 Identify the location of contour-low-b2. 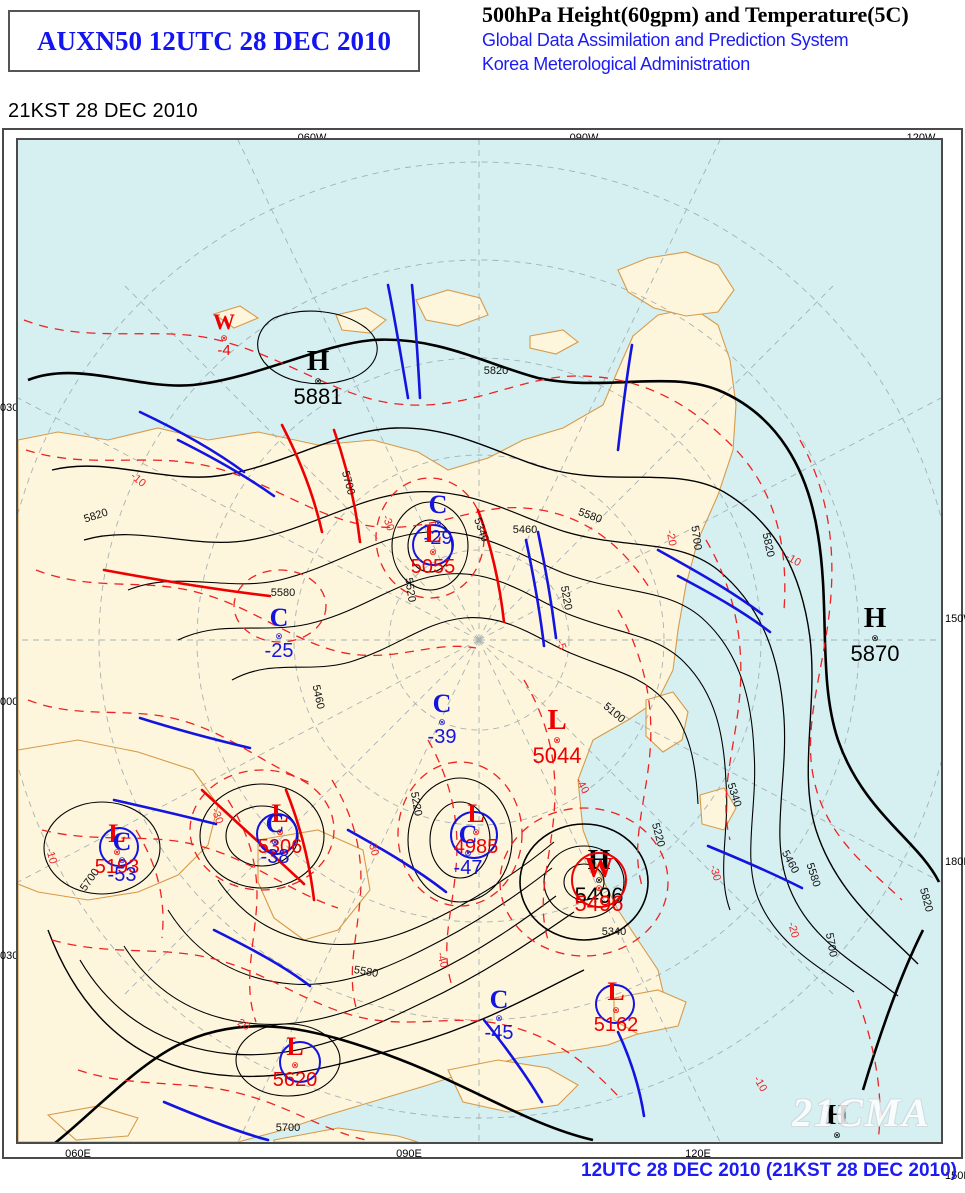
(460, 840).